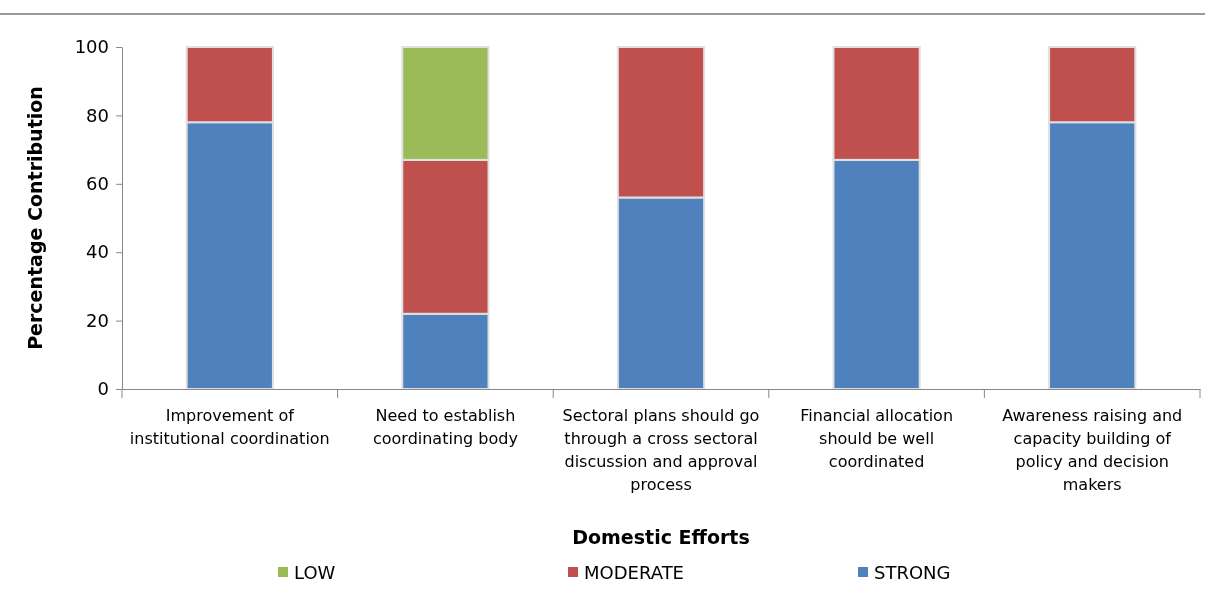 Image resolution: width=1205 pixels, height=589 pixels. Describe the element at coordinates (315, 572) in the screenshot. I see `legend-label: LOW` at that location.